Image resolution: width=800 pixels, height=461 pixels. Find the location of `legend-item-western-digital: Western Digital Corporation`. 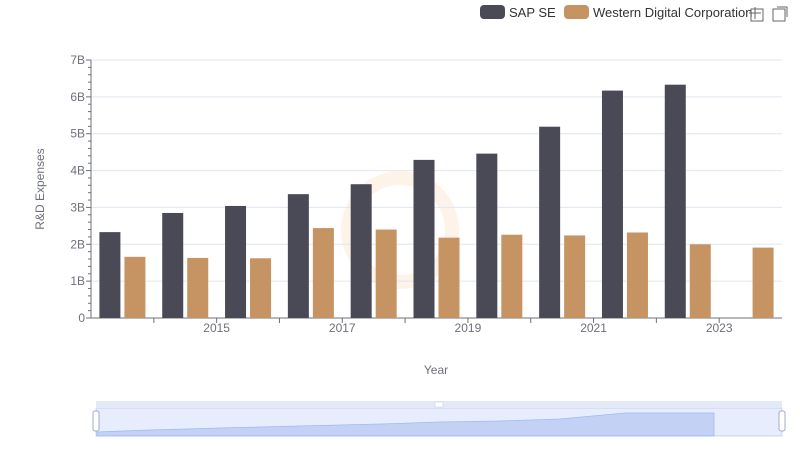

legend-item-western-digital: Western Digital Corporation is located at coordinates (658, 12).